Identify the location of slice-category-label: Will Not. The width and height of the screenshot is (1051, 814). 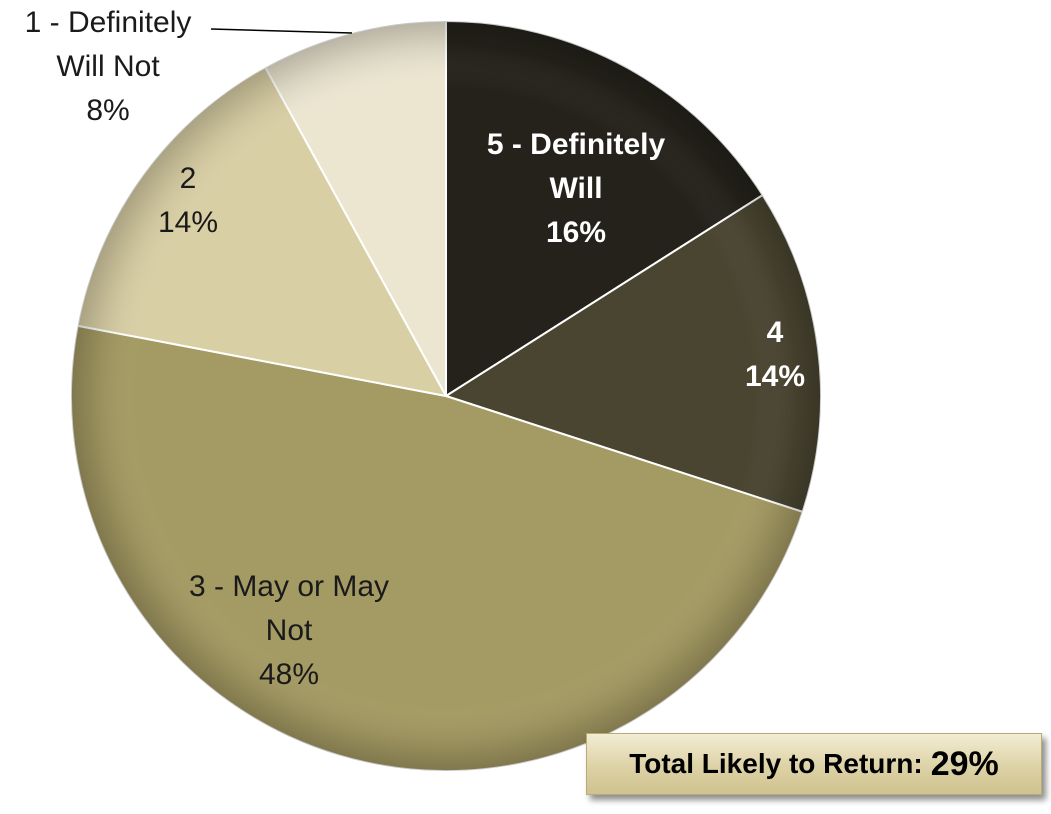
(108, 66).